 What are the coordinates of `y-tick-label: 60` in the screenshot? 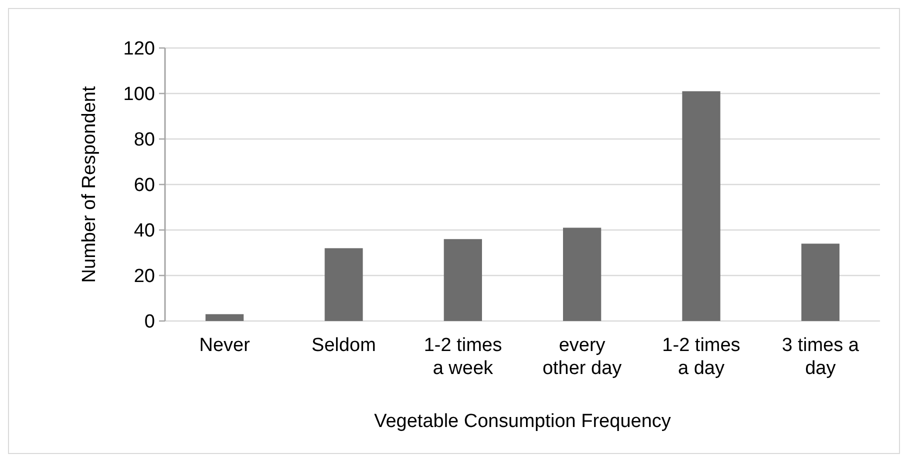 It's located at (144, 185).